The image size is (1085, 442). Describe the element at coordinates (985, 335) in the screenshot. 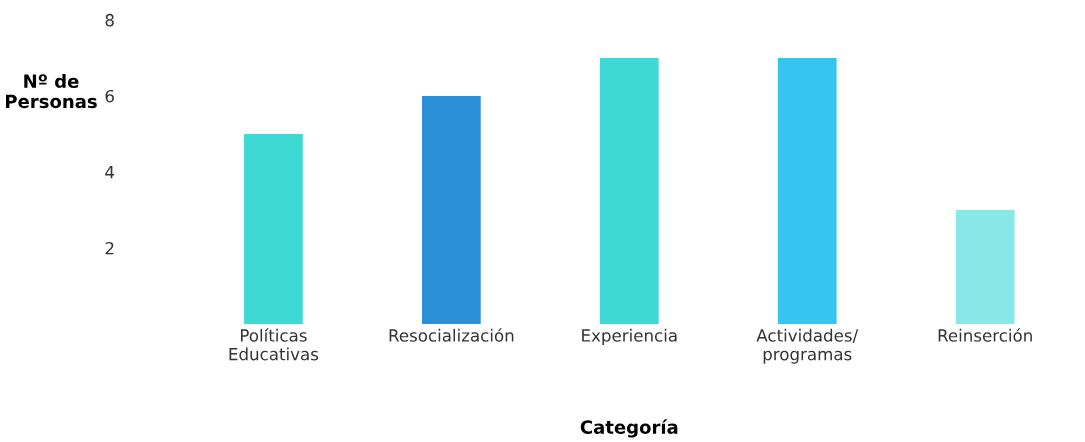

I see `x-tick-label: Reinserción` at that location.